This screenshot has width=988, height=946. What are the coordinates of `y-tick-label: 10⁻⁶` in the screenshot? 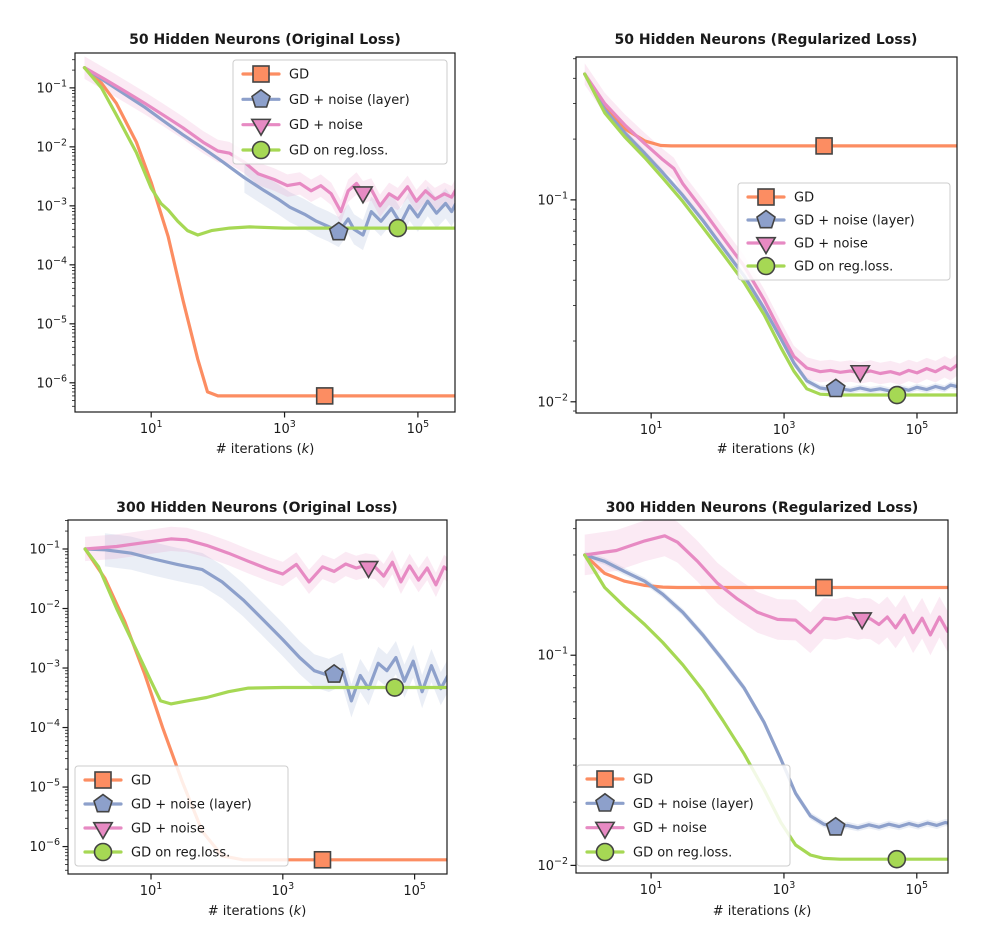 It's located at (51, 382).